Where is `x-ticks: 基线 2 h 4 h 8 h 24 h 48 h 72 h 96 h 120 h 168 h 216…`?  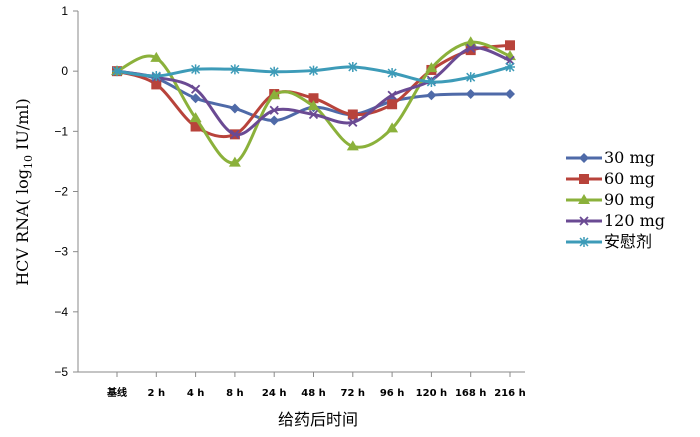
x-ticks: 基线 2 h 4 h 8 h 24 h 48 h 72 h 96 h 120 h 168 h 216… is located at coordinates (316, 385).